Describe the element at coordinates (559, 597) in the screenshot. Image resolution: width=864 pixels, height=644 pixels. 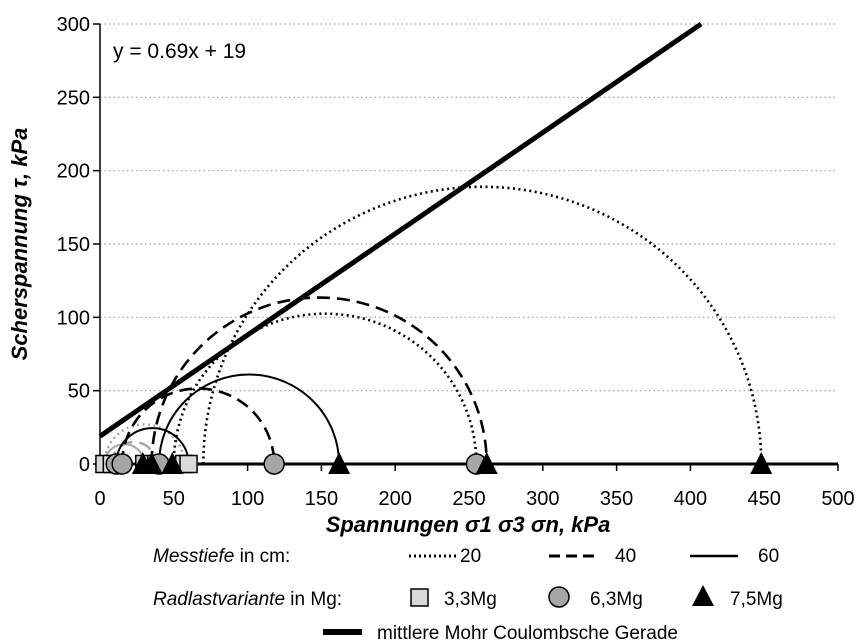
I see `legend-circle-marker` at that location.